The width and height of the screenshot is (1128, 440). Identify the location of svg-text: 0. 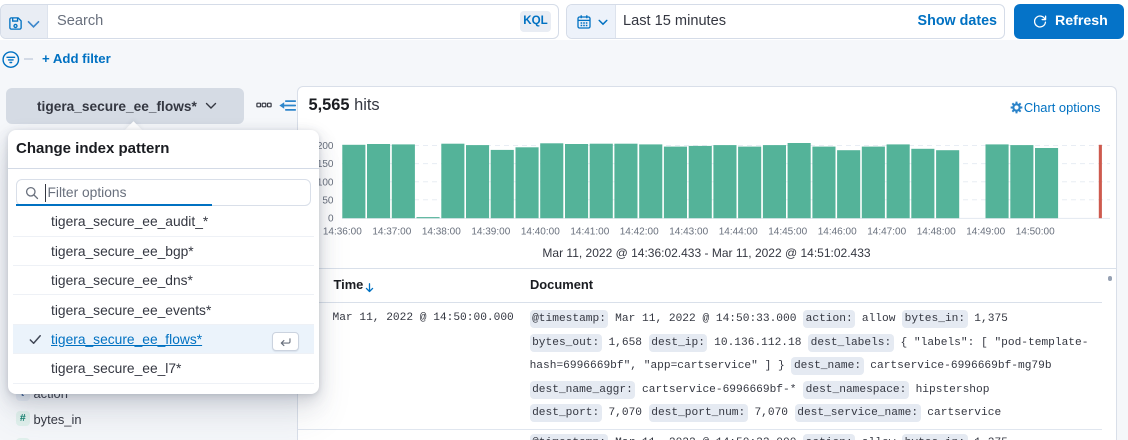
(331, 219).